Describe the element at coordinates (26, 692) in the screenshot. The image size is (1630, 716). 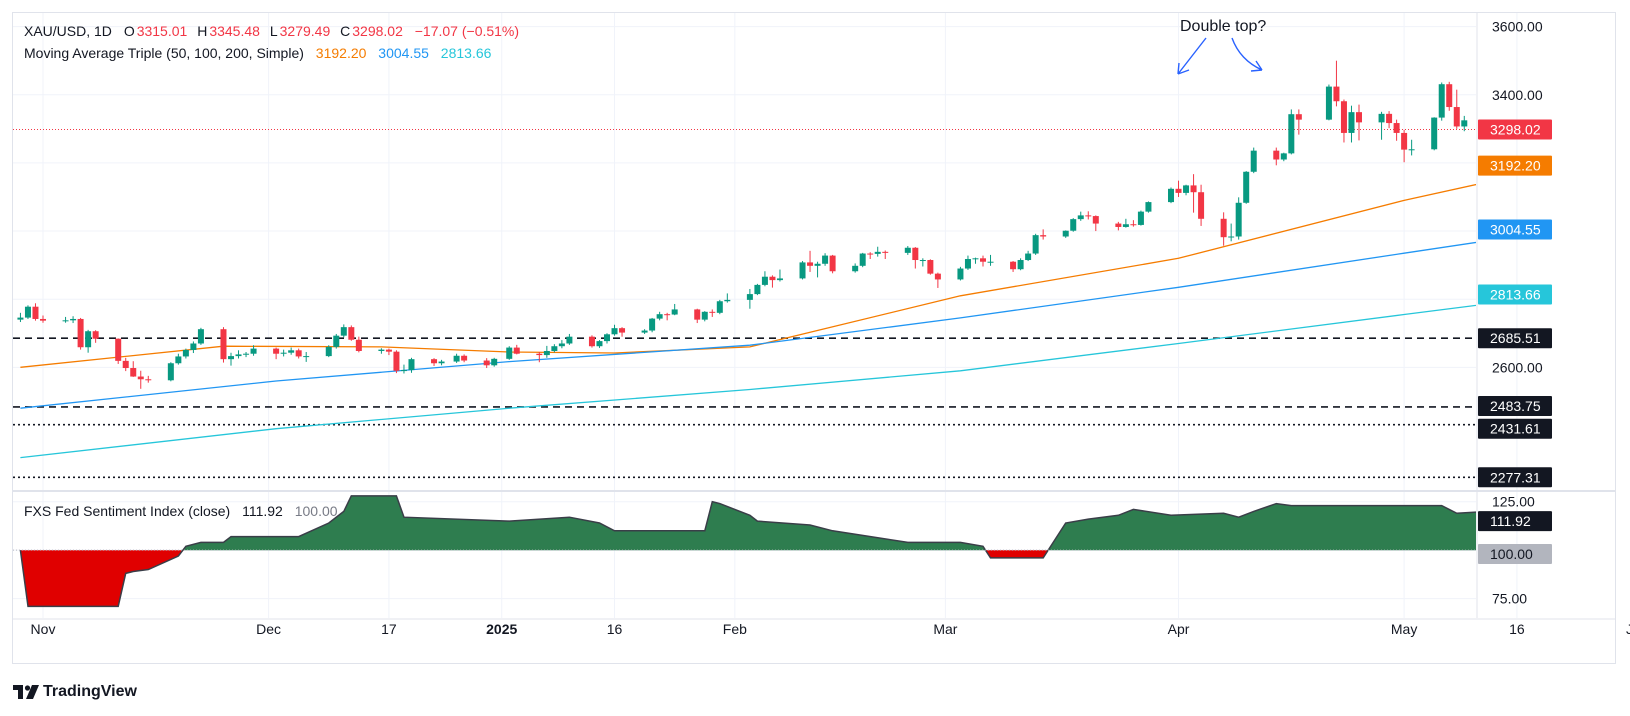
I see `tradingview-icon` at that location.